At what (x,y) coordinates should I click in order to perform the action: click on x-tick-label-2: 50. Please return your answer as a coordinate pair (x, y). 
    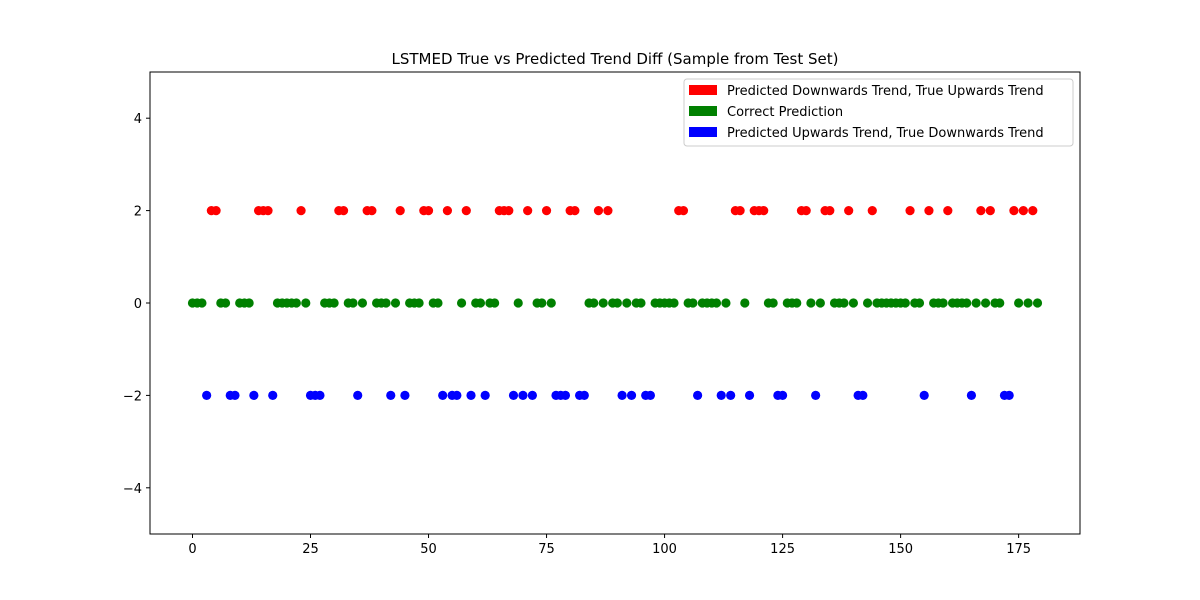
    Looking at the image, I should click on (428, 549).